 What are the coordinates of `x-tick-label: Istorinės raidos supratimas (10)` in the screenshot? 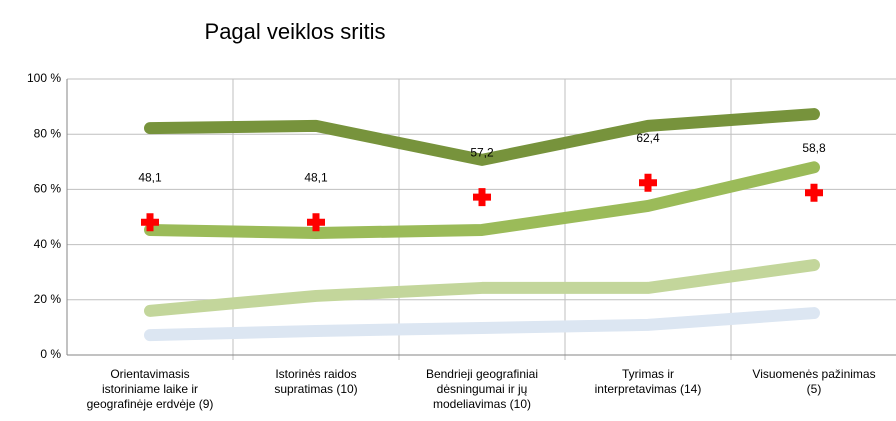 It's located at (316, 381).